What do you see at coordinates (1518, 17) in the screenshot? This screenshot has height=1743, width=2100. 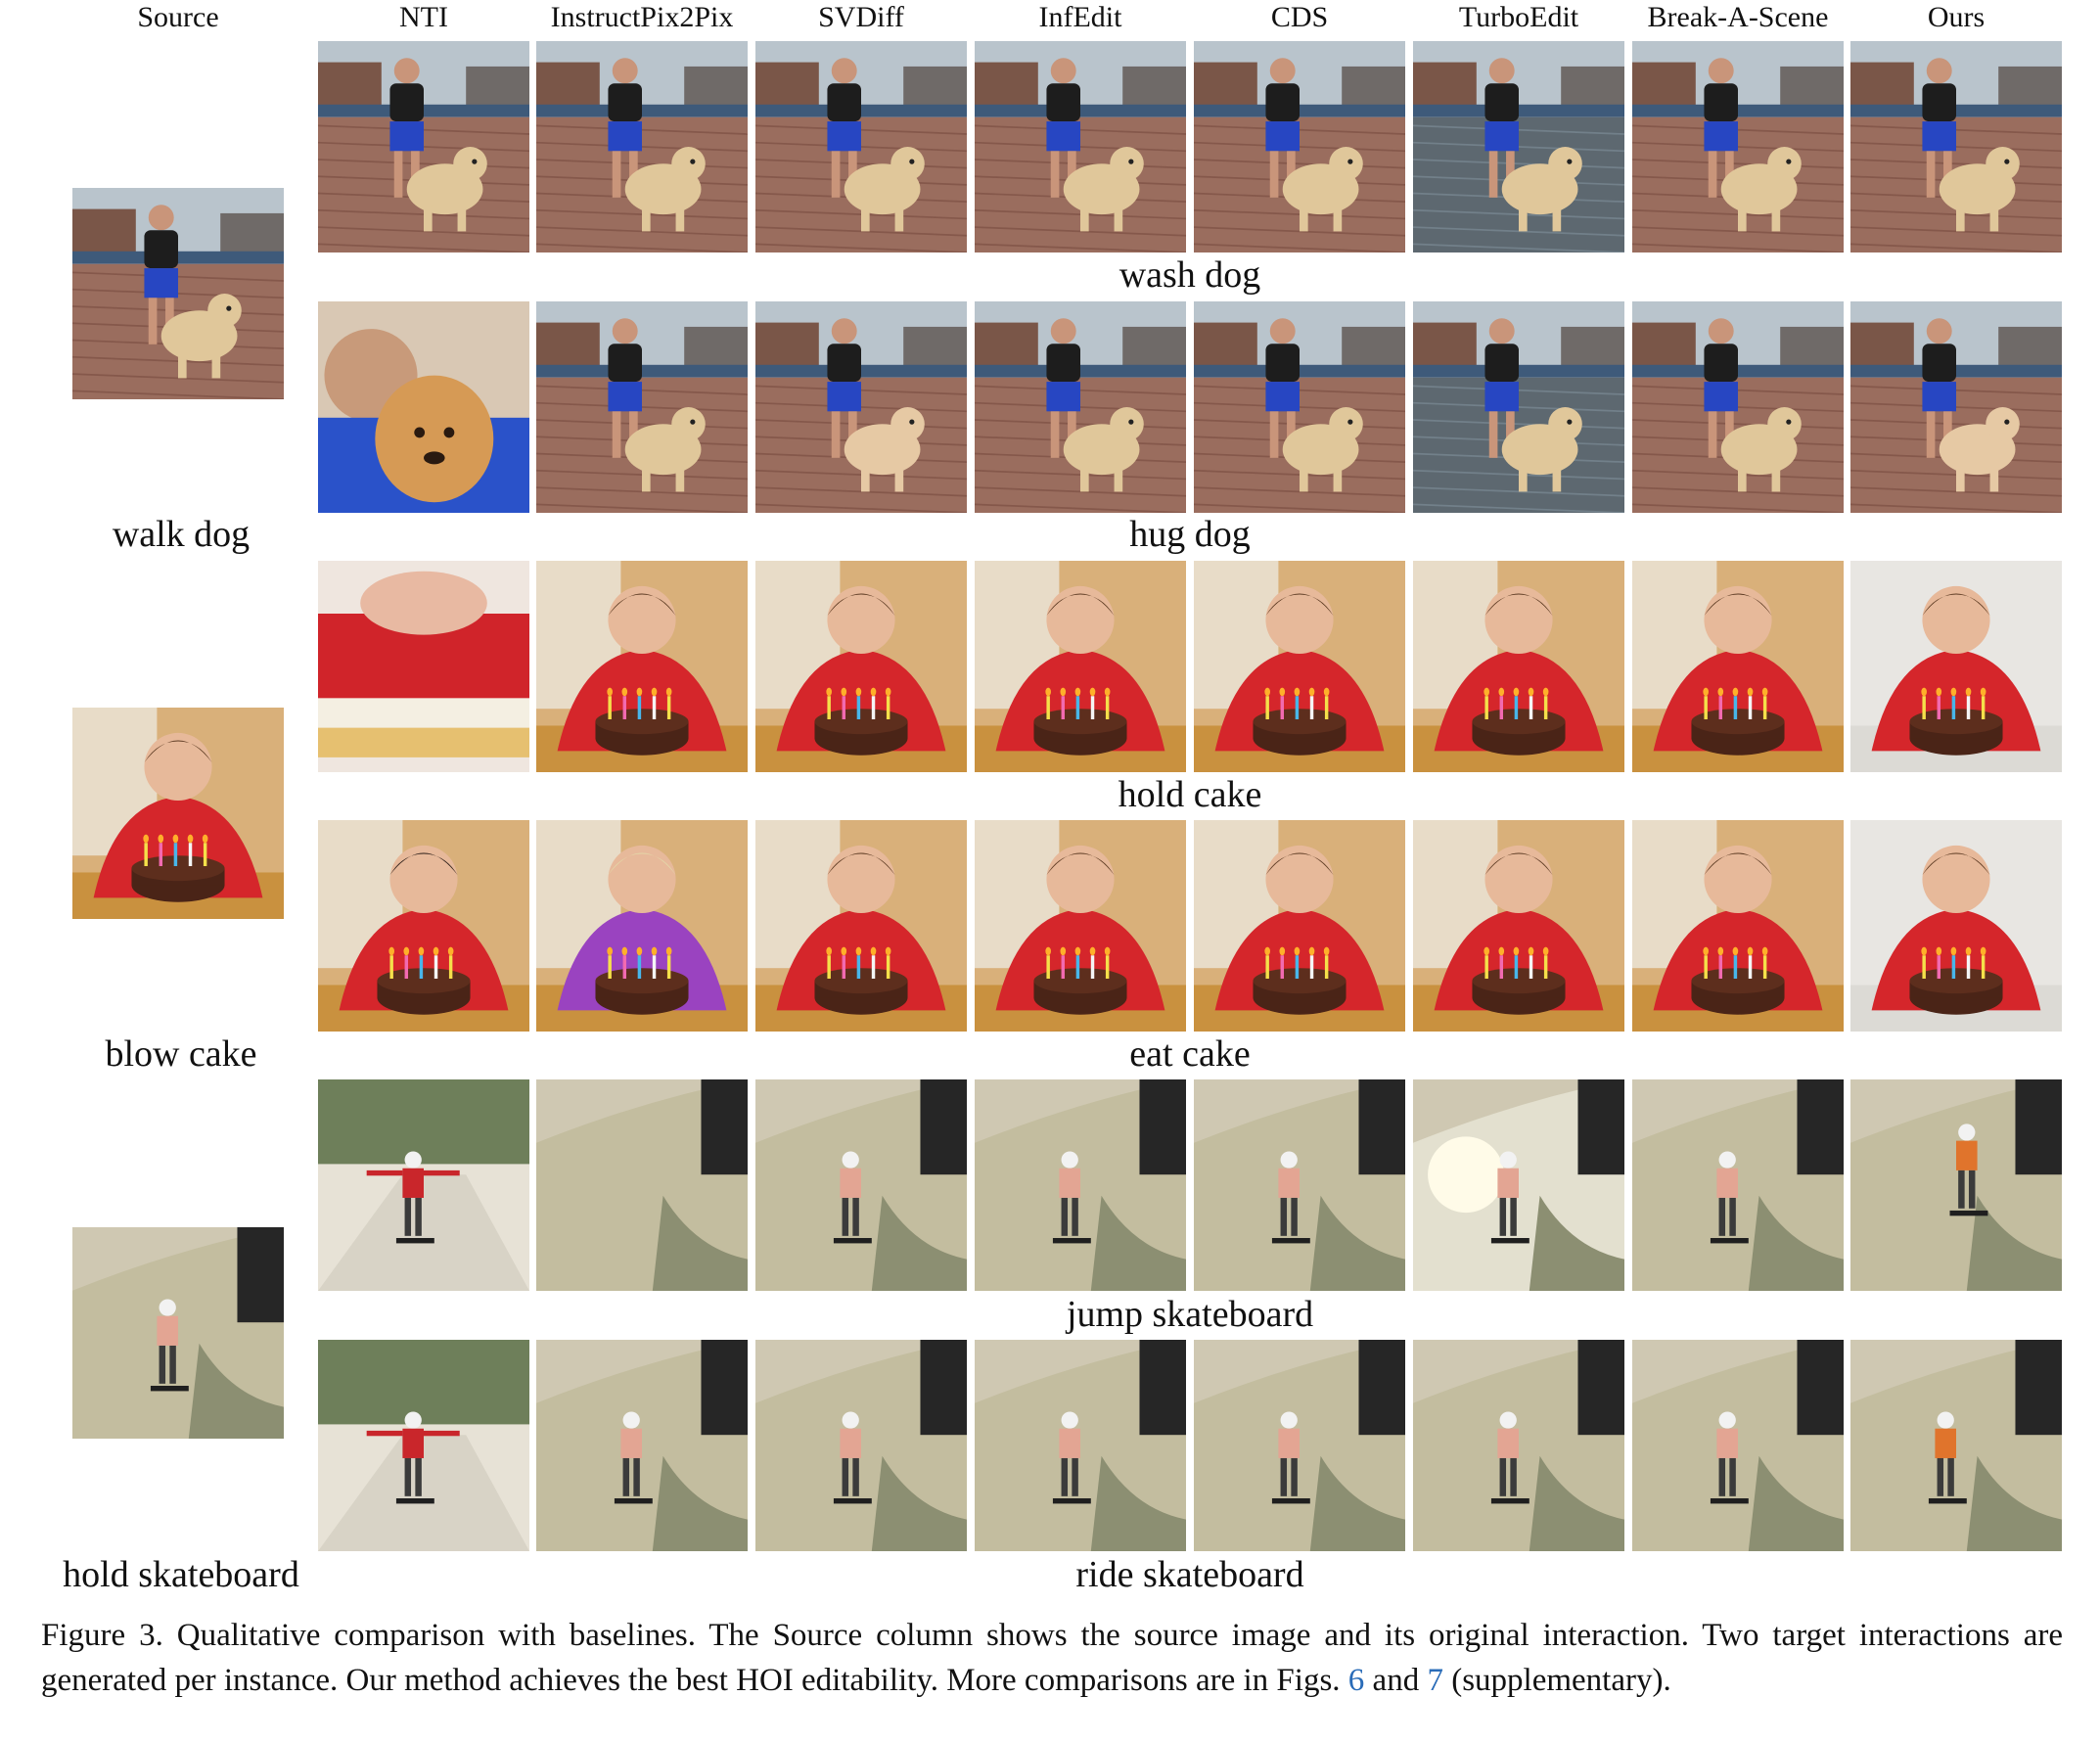 I see `column-header-method: TurboEdit` at bounding box center [1518, 17].